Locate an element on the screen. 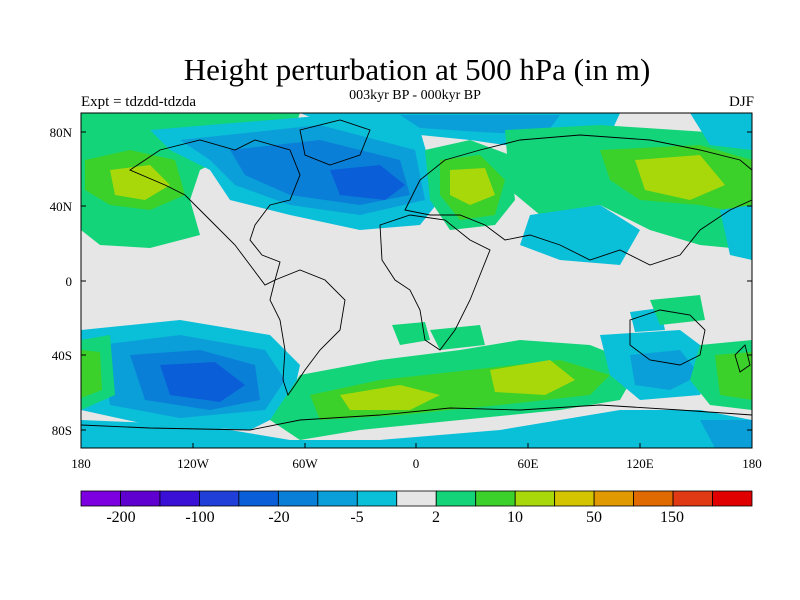 The image size is (800, 600). contour-neg-antarctic-mid is located at coordinates (726, 434).